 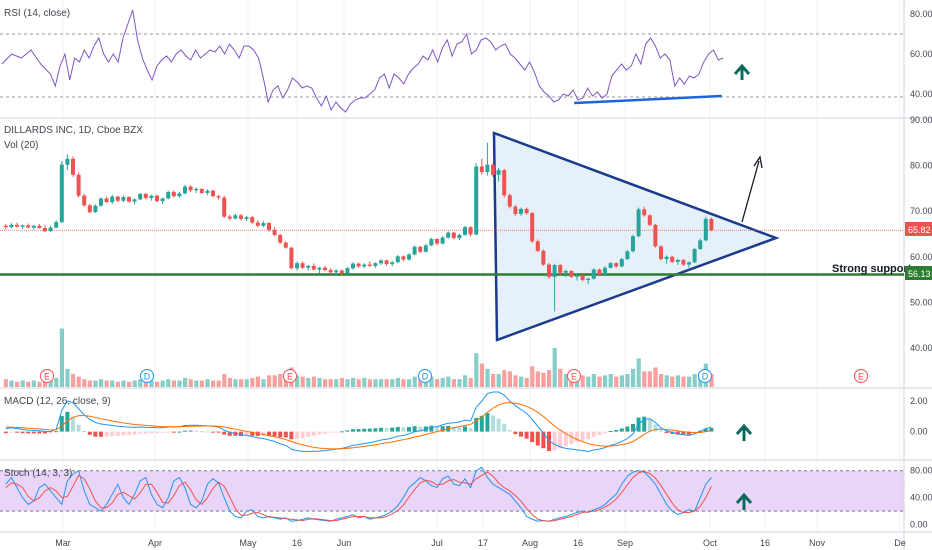 I want to click on stoch-d-line, so click(x=358, y=496).